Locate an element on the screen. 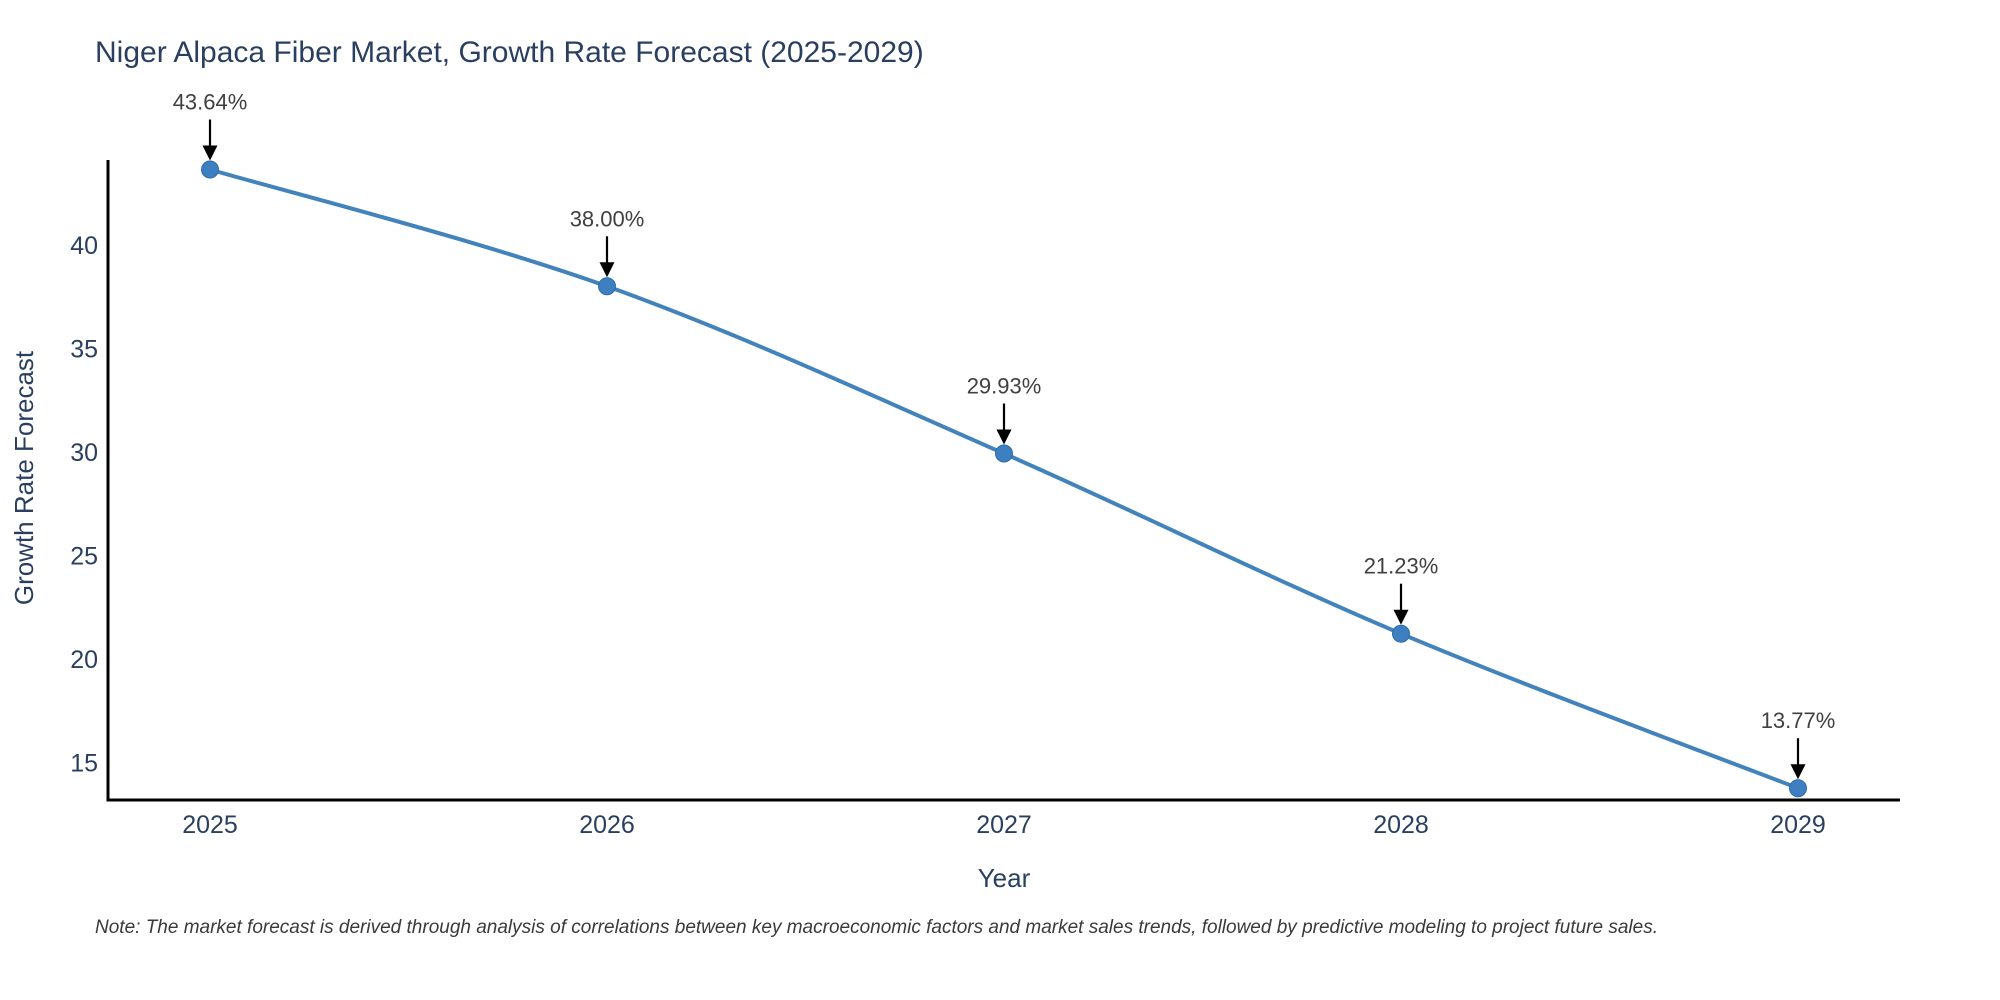 The width and height of the screenshot is (2000, 1000). x-tick-label: 2028 is located at coordinates (1401, 825).